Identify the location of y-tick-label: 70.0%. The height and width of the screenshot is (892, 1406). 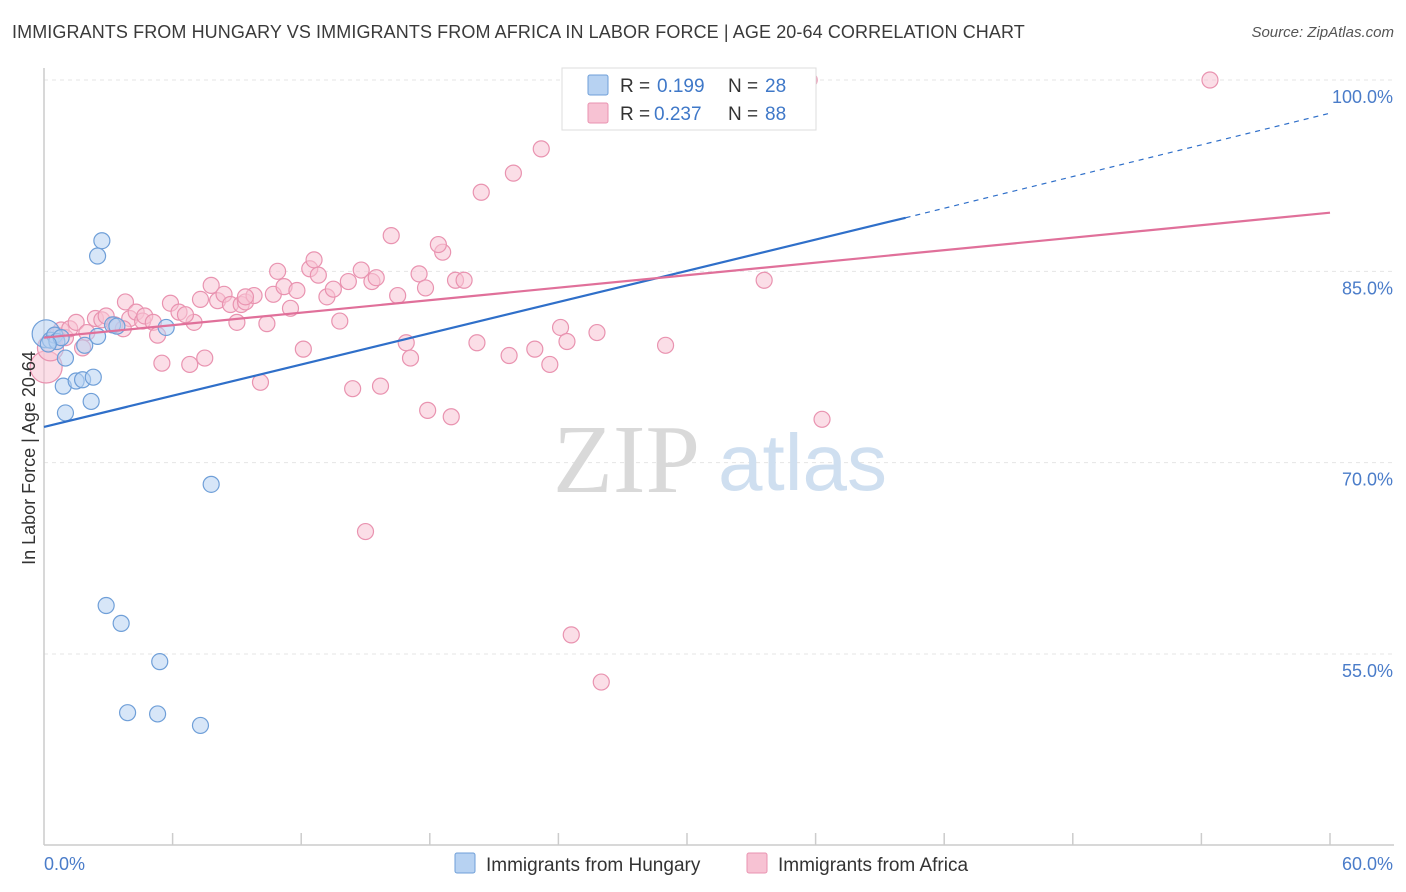
(1367, 480).